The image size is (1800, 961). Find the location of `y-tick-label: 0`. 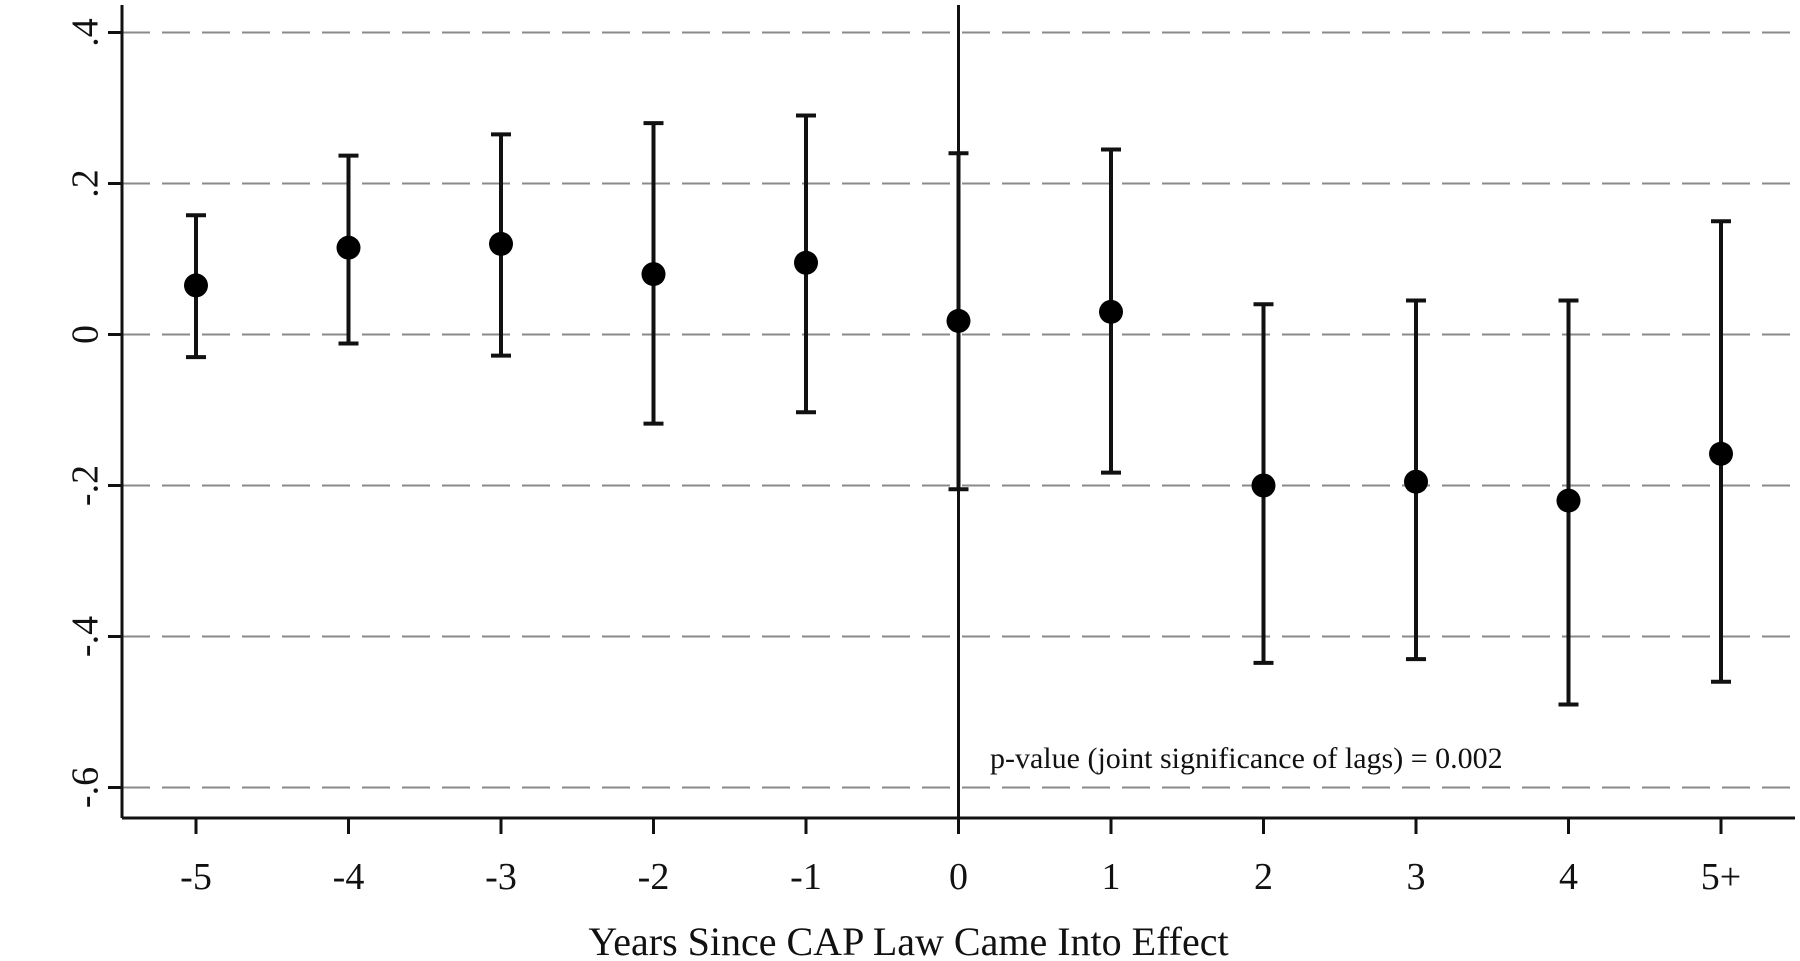

y-tick-label: 0 is located at coordinates (85, 334).